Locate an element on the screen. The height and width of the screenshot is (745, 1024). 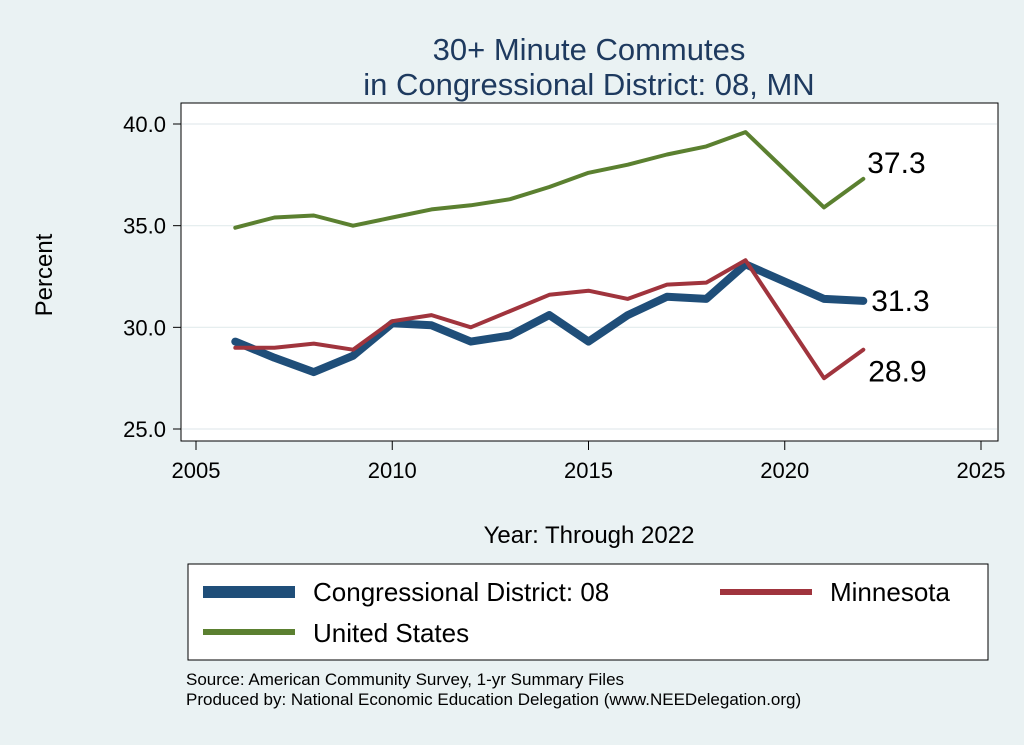
legend-label-congressional-district: Congressional District: 08 is located at coordinates (461, 592).